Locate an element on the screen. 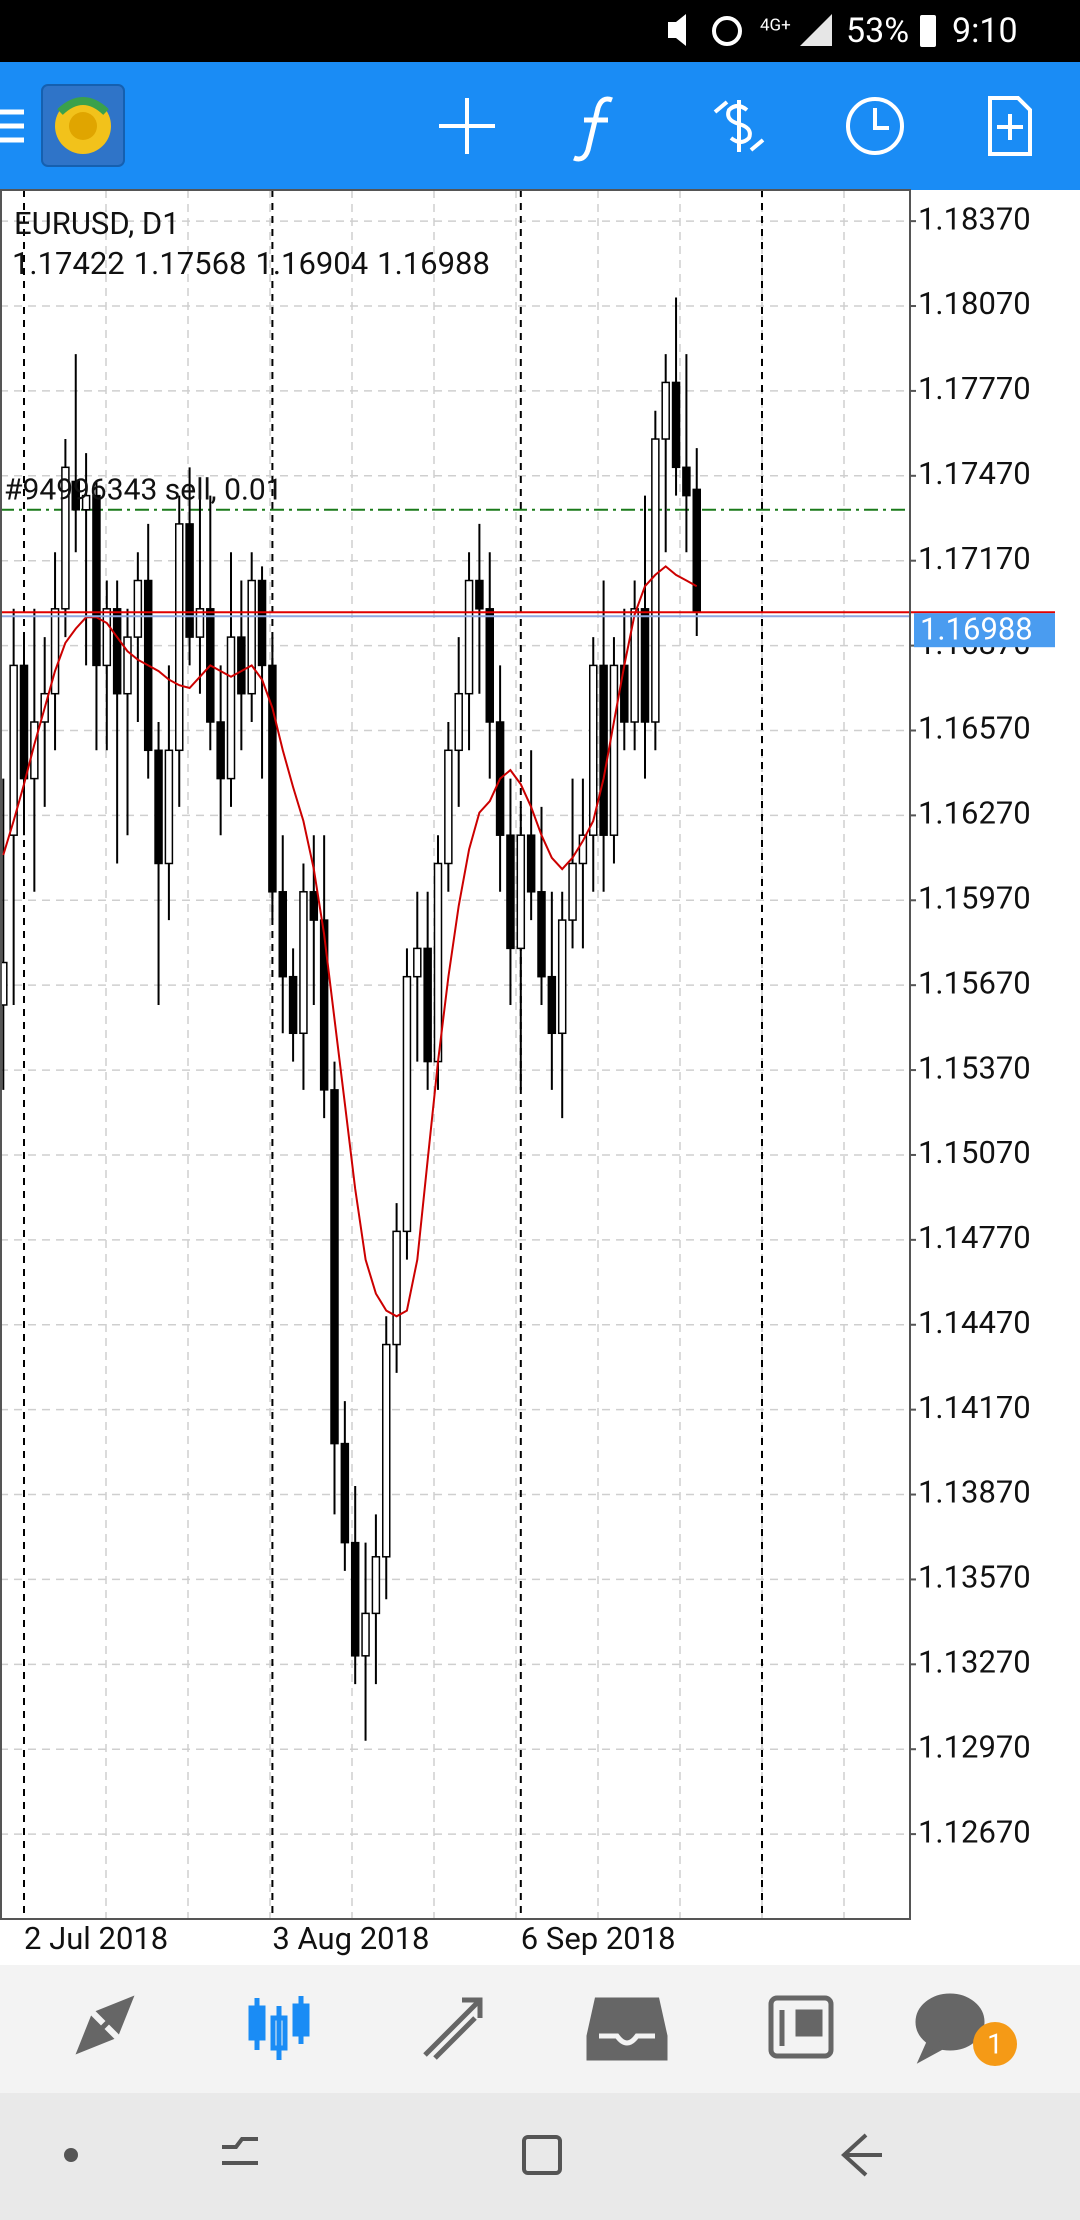 This screenshot has height=2220, width=1080. y-tick-label: 1.17470 is located at coordinates (974, 473).